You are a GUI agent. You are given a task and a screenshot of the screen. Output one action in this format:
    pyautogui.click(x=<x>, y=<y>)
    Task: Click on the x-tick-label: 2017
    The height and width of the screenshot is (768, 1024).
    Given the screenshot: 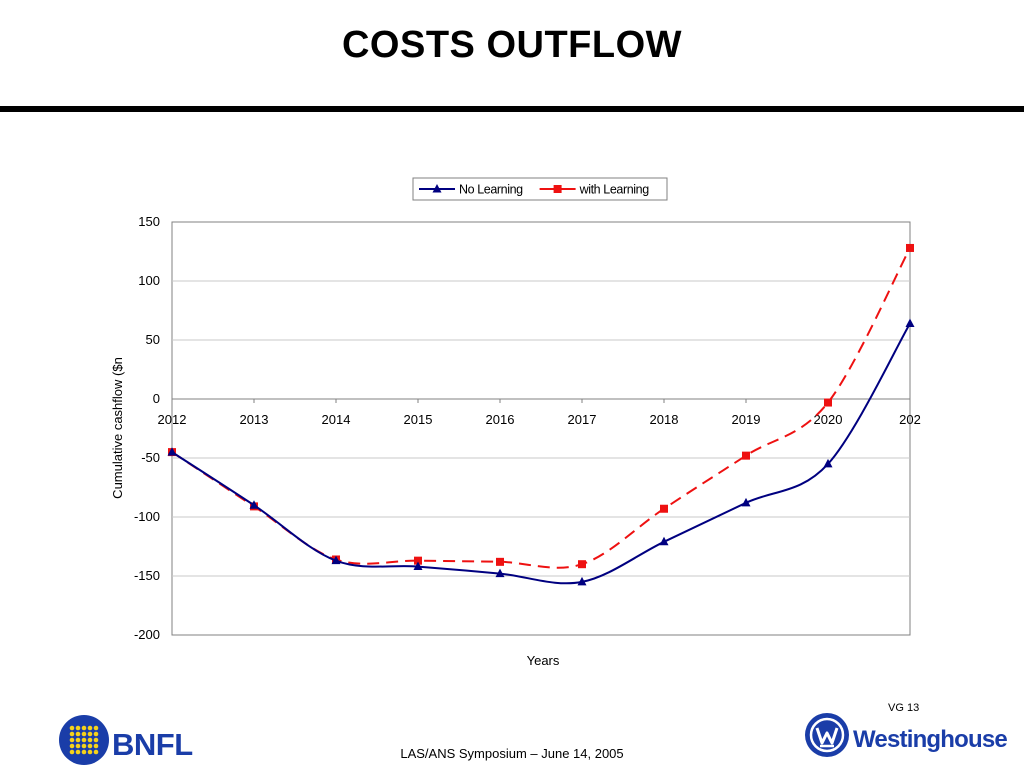 What is the action you would take?
    pyautogui.click(x=582, y=419)
    